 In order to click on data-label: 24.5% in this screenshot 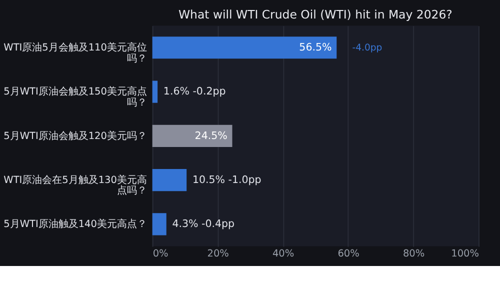, I will do `click(211, 136)`.